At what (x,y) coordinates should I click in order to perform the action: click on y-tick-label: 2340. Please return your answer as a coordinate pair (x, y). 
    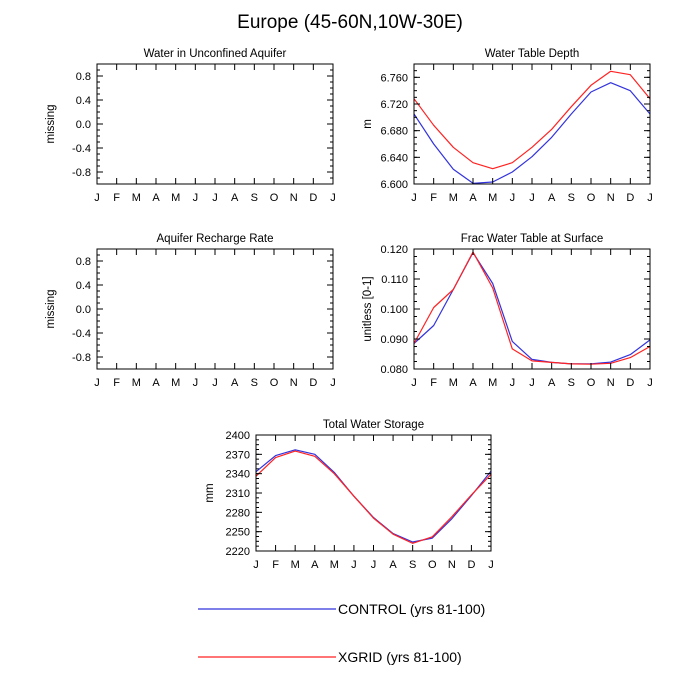
    Looking at the image, I should click on (238, 475).